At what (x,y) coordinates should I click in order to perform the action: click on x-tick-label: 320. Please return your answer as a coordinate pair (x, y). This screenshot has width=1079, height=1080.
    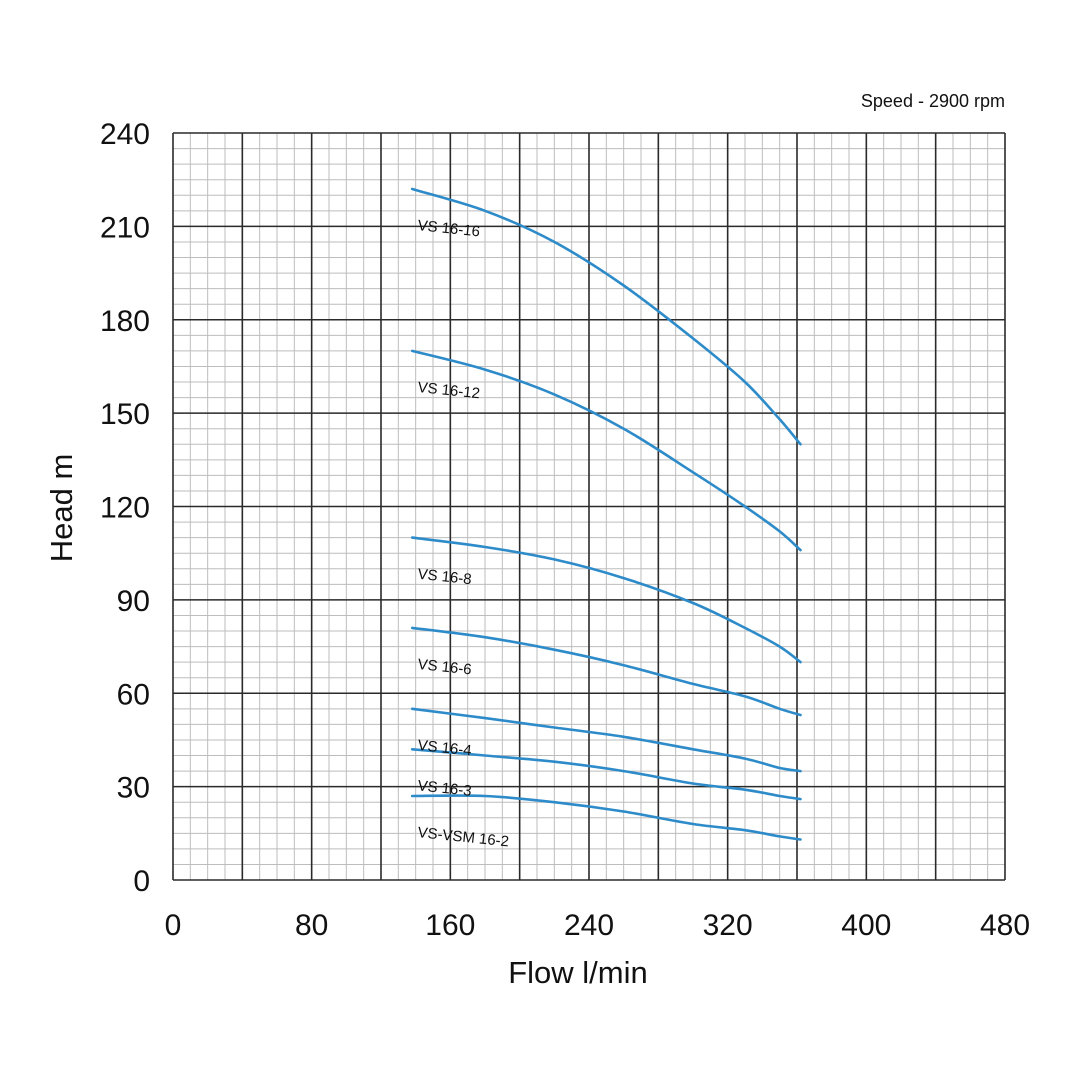
    Looking at the image, I should click on (728, 925).